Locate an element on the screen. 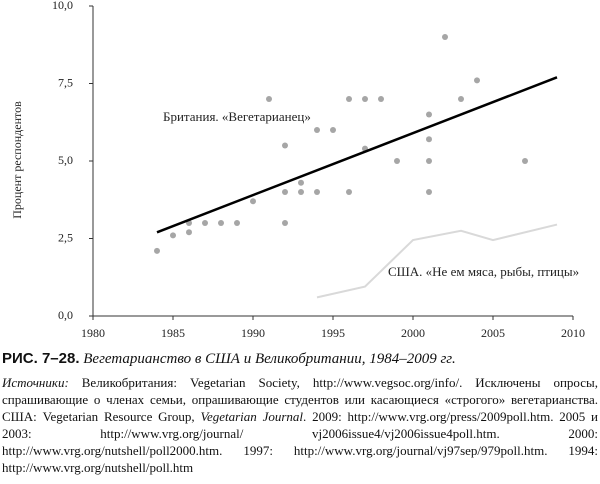 The height and width of the screenshot is (484, 600). y-tick-label: 2,5 is located at coordinates (65, 237).